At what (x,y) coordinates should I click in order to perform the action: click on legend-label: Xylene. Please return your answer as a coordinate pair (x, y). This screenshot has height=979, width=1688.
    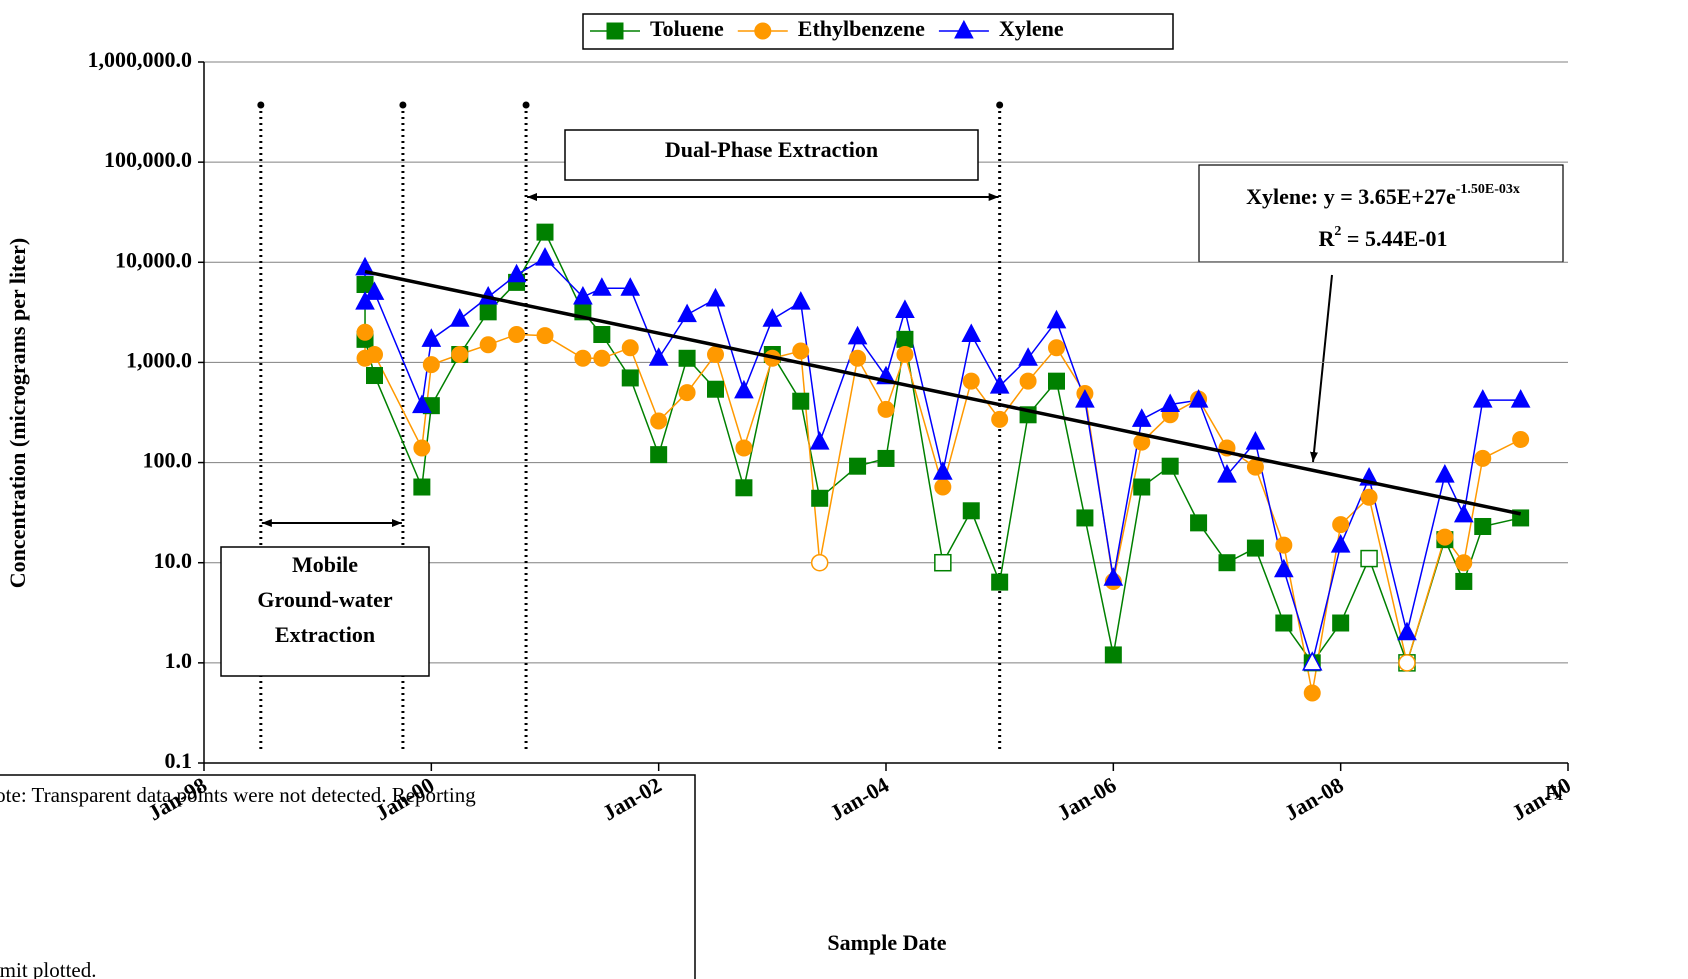
    Looking at the image, I should click on (1031, 28).